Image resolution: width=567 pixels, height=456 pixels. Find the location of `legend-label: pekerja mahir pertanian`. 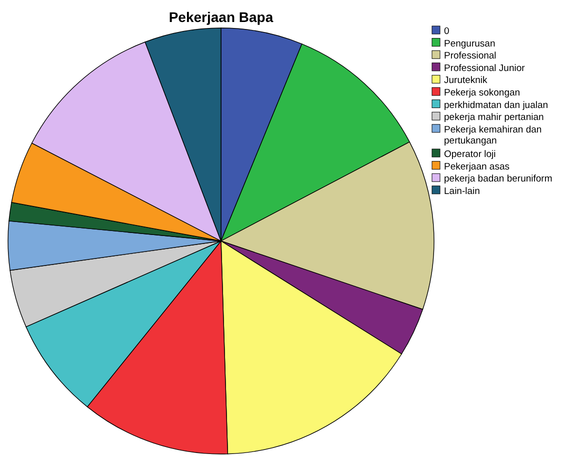

legend-label: pekerja mahir pertanian is located at coordinates (494, 118).